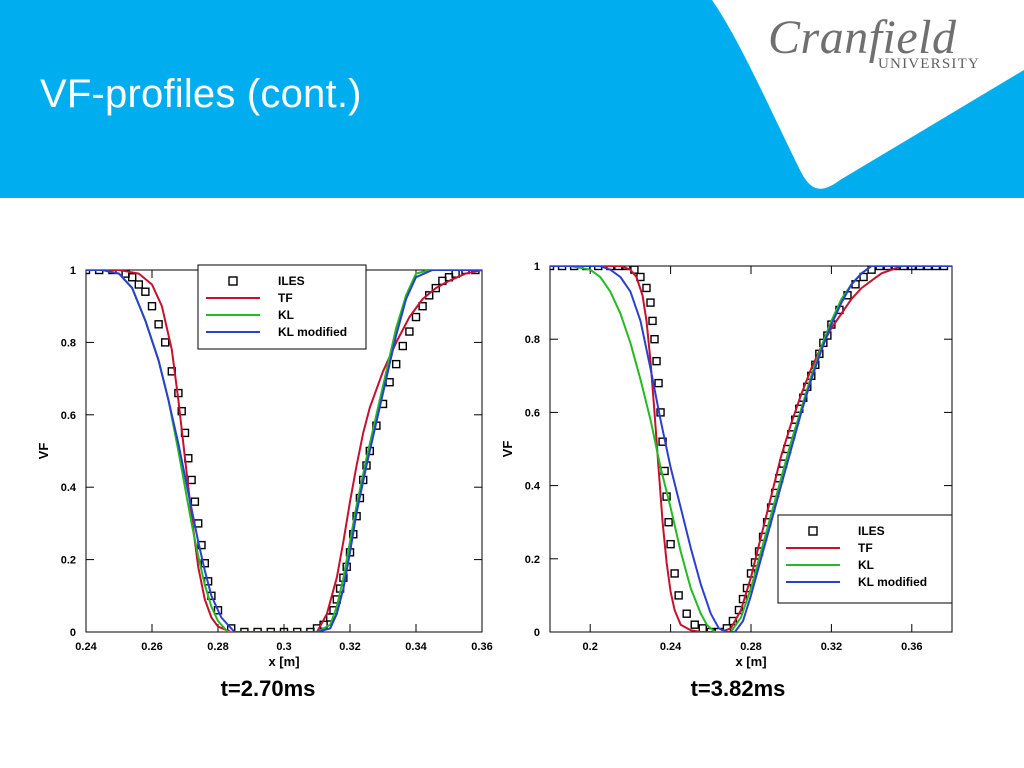  Describe the element at coordinates (151, 647) in the screenshot. I see `x-tick-label: 0.26` at that location.